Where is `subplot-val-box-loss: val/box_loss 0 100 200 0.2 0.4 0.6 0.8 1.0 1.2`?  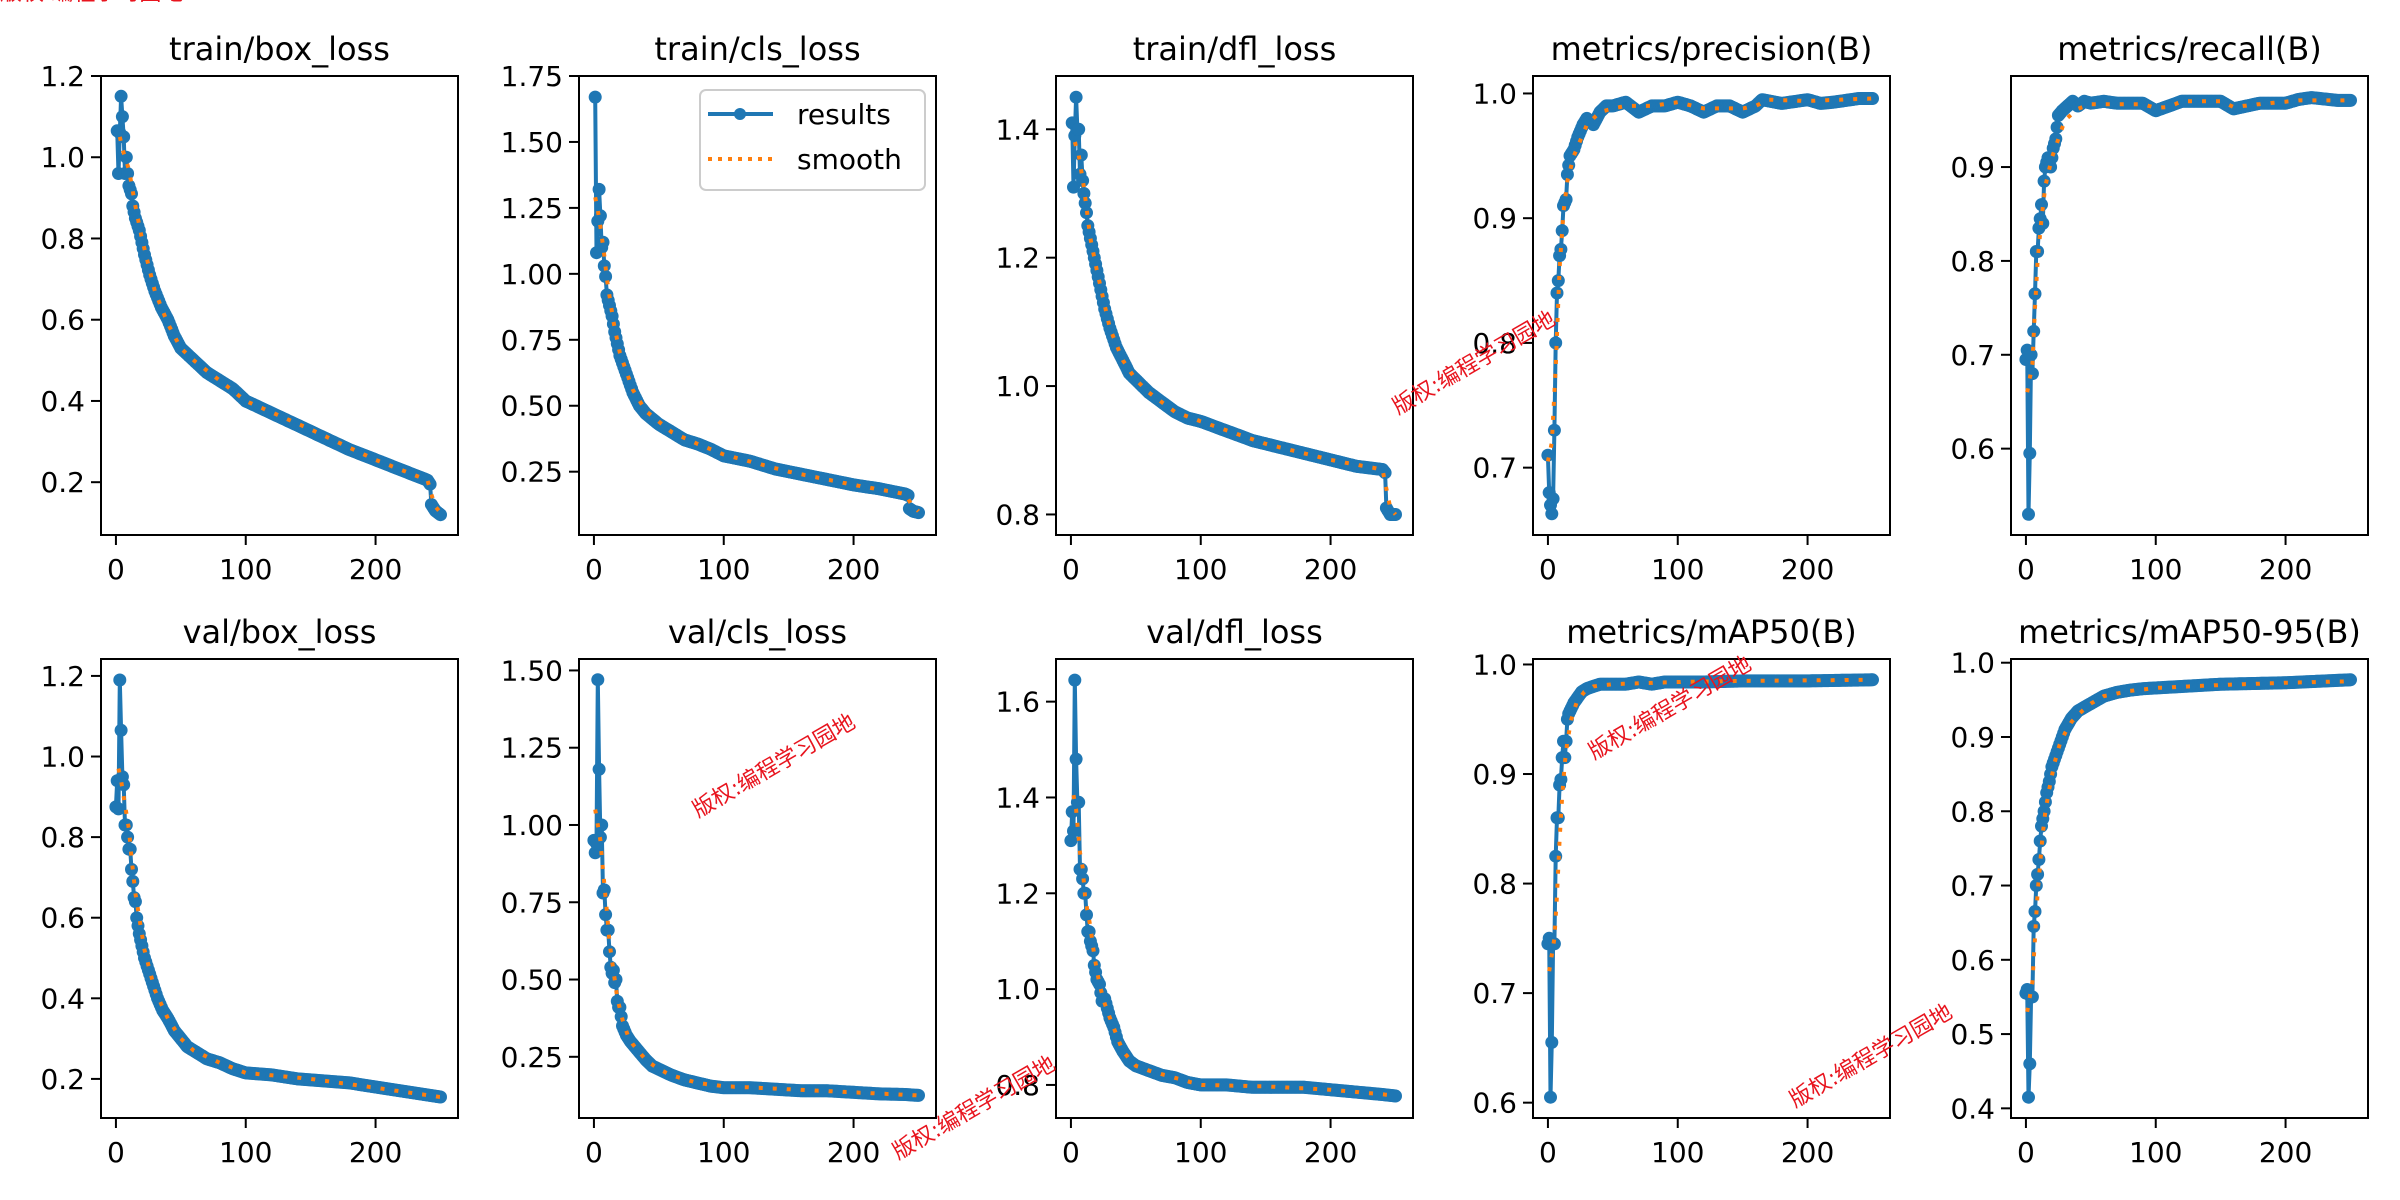 subplot-val-box-loss: val/box_loss 0 100 200 0.2 0.4 0.6 0.8 1.0 1.2 is located at coordinates (249, 891).